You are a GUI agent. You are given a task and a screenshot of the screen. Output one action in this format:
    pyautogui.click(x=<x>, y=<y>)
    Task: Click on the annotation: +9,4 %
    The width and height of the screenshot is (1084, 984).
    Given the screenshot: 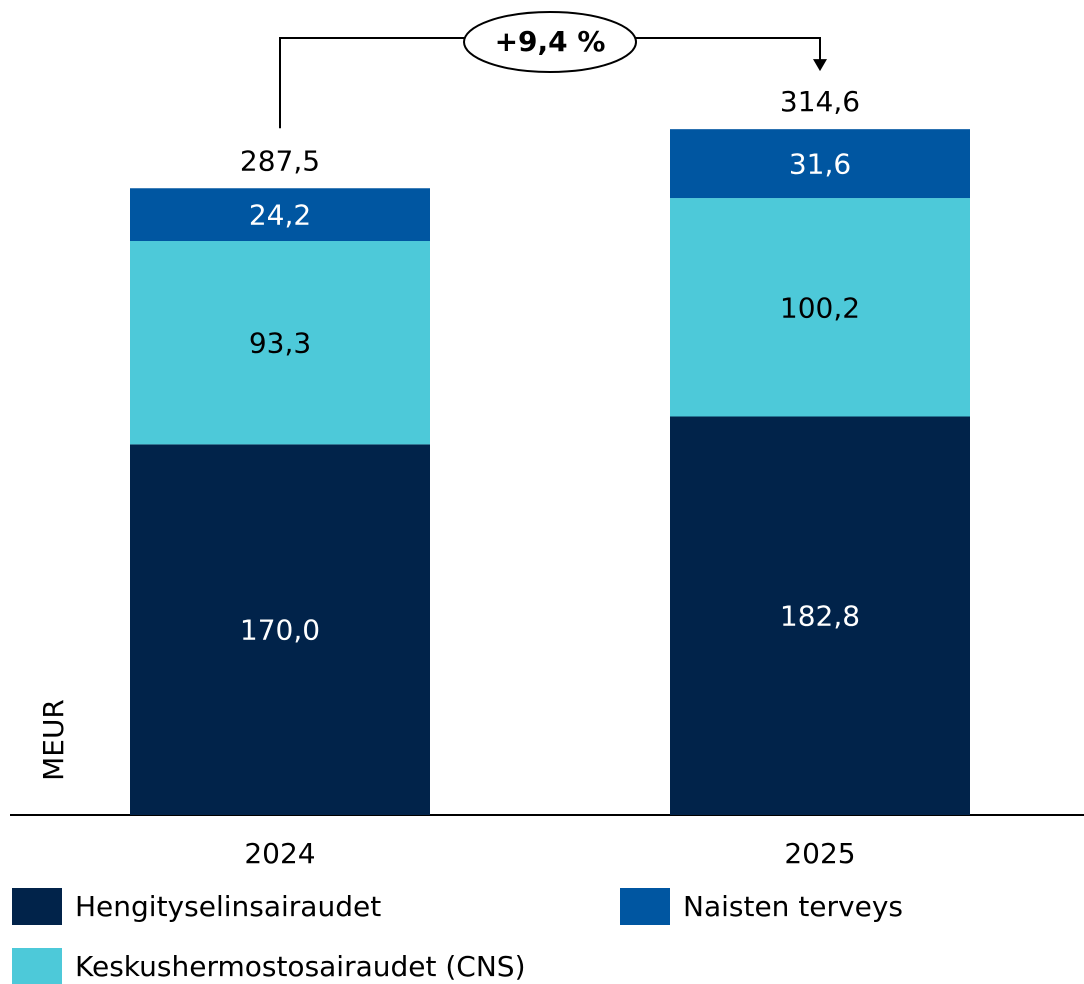 What is the action you would take?
    pyautogui.click(x=550, y=41)
    